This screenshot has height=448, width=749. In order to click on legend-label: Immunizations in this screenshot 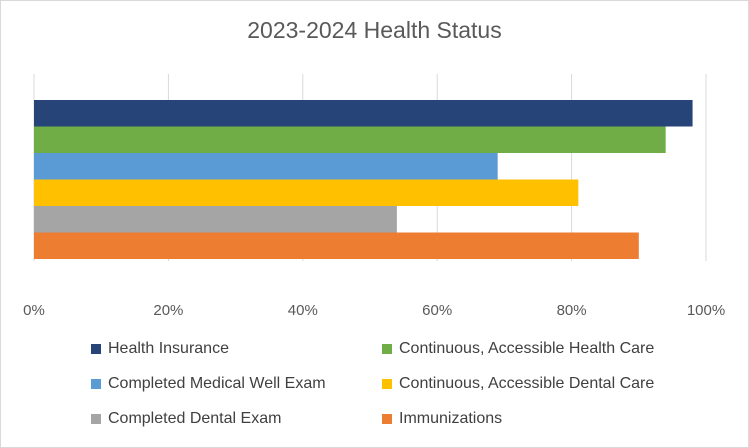, I will do `click(451, 418)`.